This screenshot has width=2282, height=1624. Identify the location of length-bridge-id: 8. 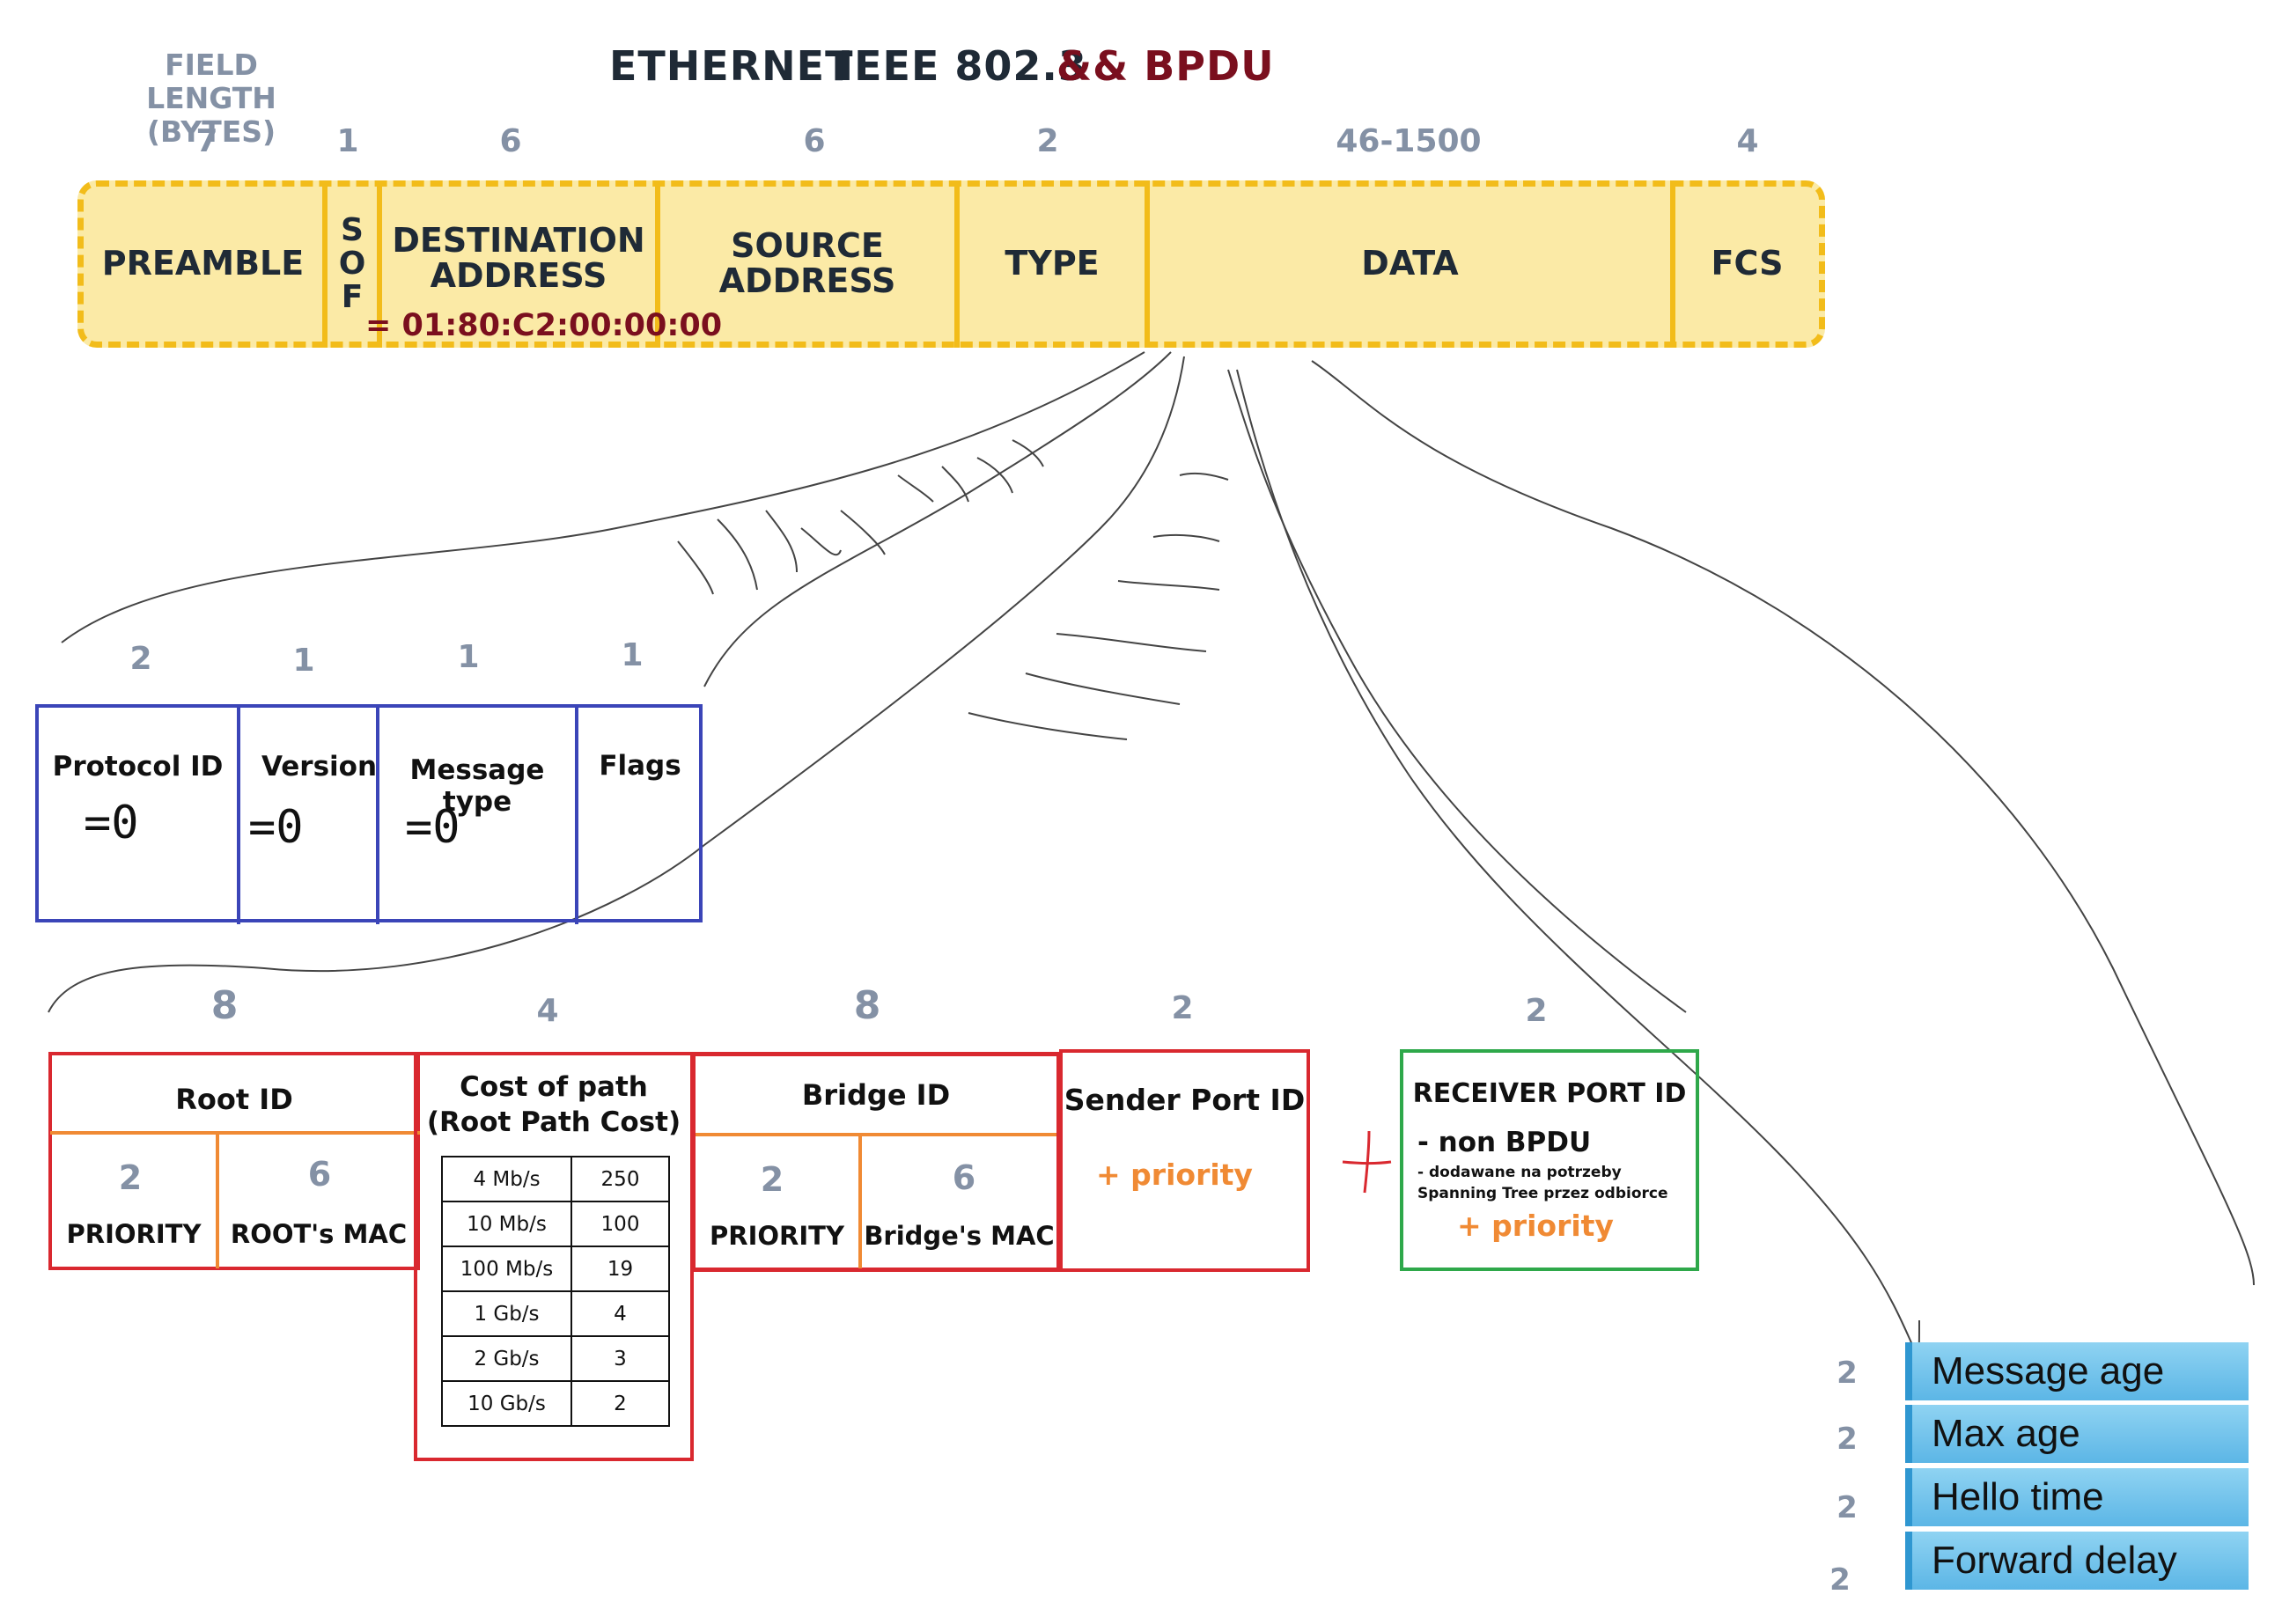
(867, 1005).